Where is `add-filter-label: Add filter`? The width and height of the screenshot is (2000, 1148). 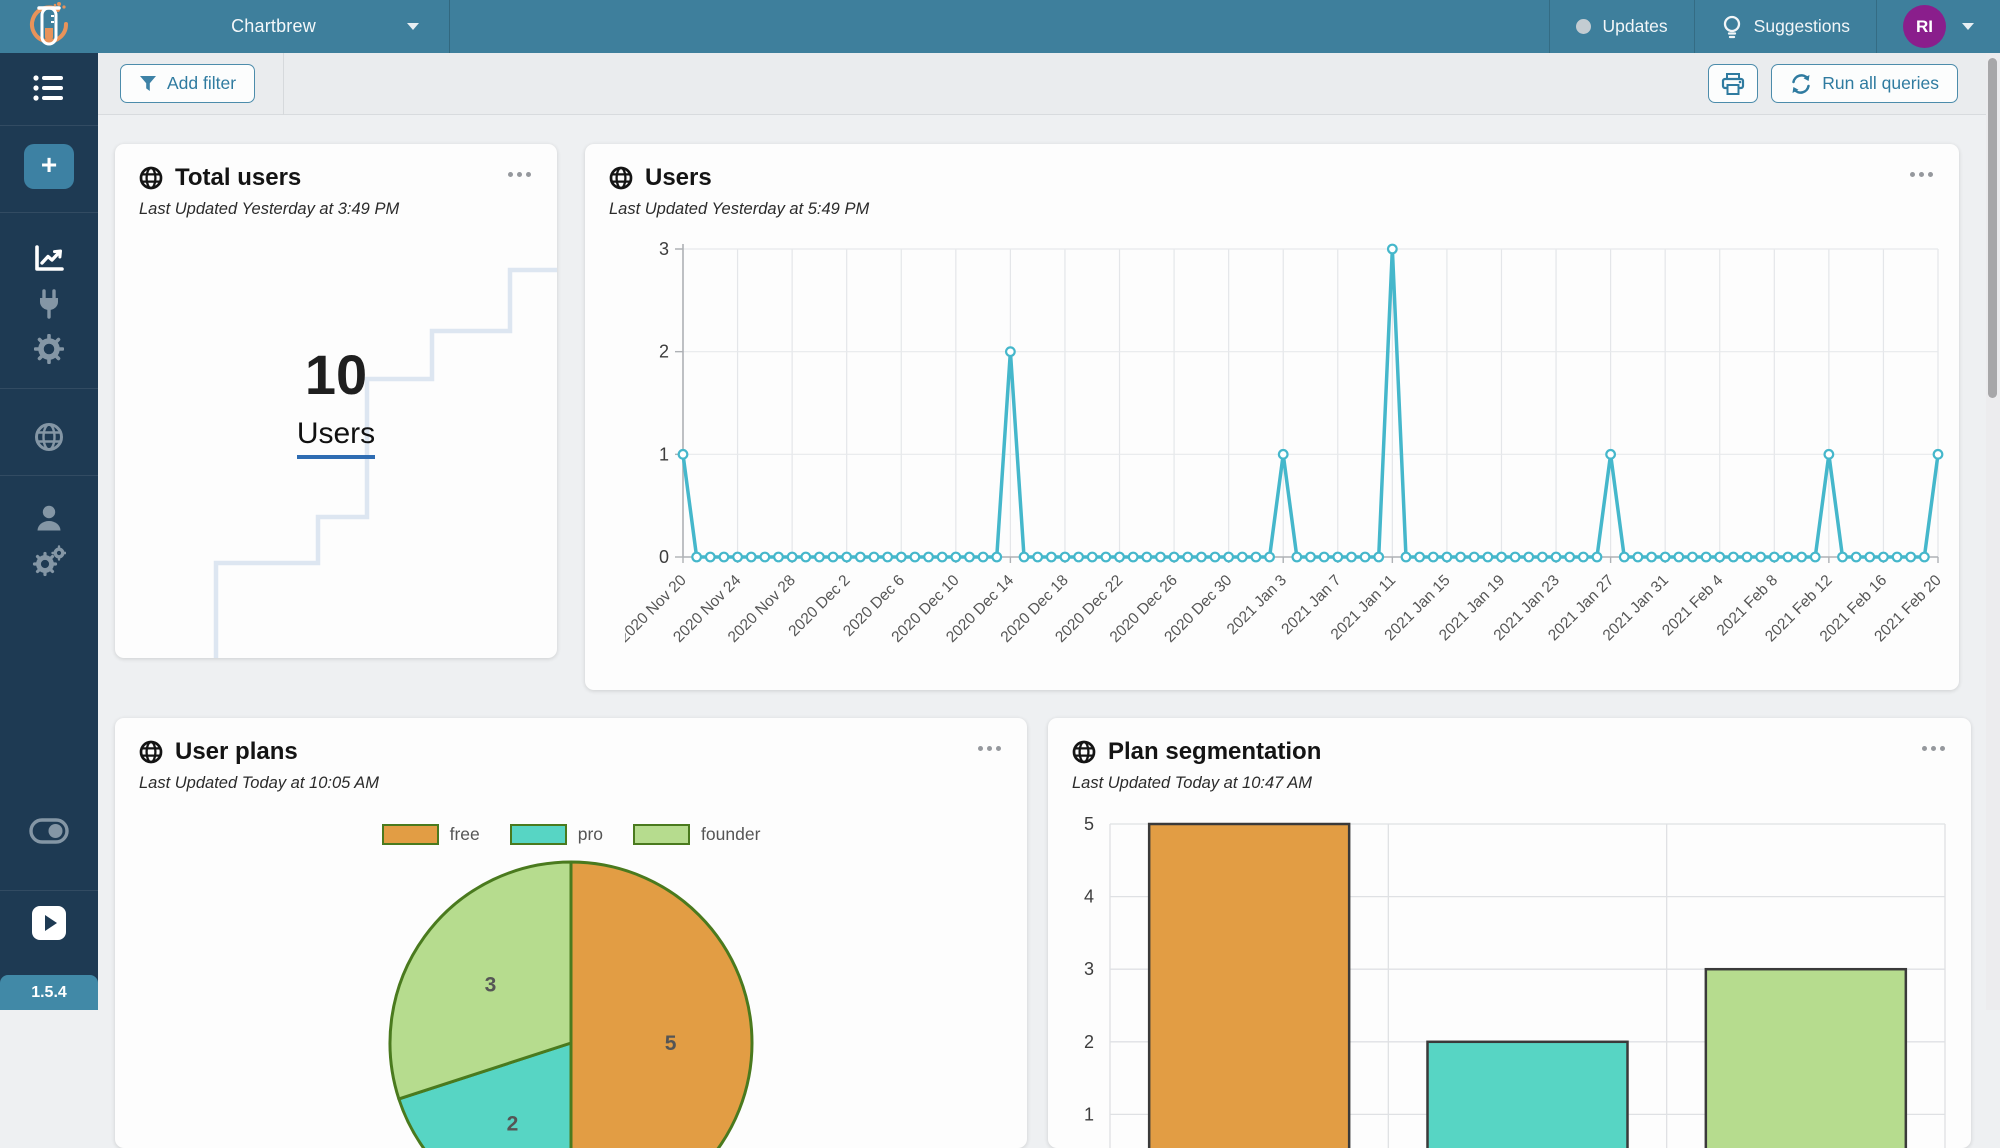
add-filter-label: Add filter is located at coordinates (202, 83).